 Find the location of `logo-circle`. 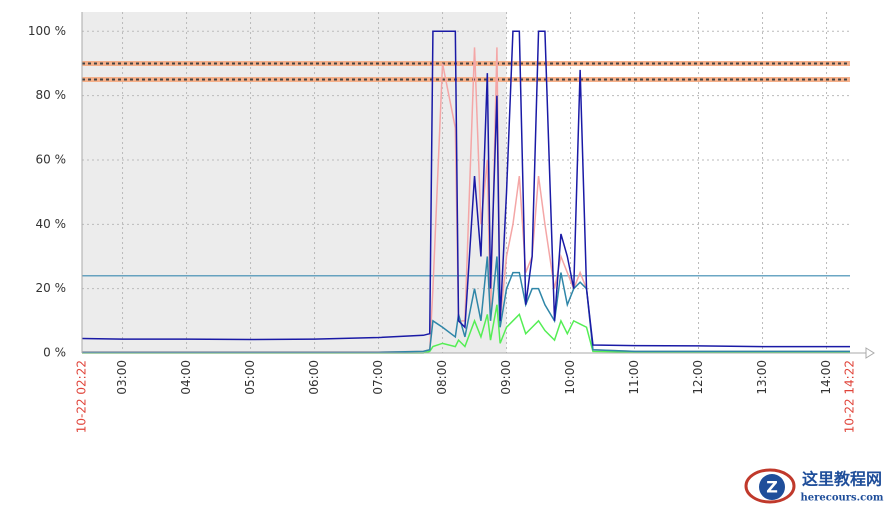

logo-circle is located at coordinates (772, 487).